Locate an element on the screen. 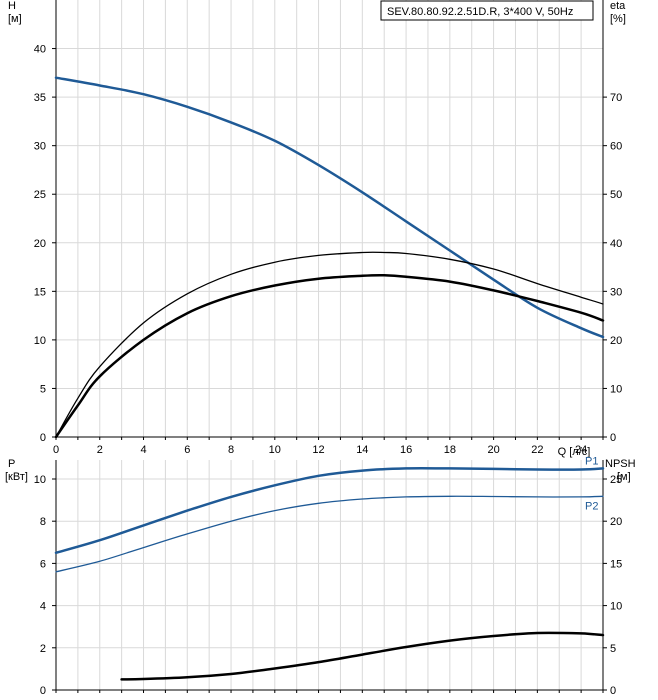  top-right-ticks: 0 10 20 30 40 50 60 70 is located at coordinates (612, 268).